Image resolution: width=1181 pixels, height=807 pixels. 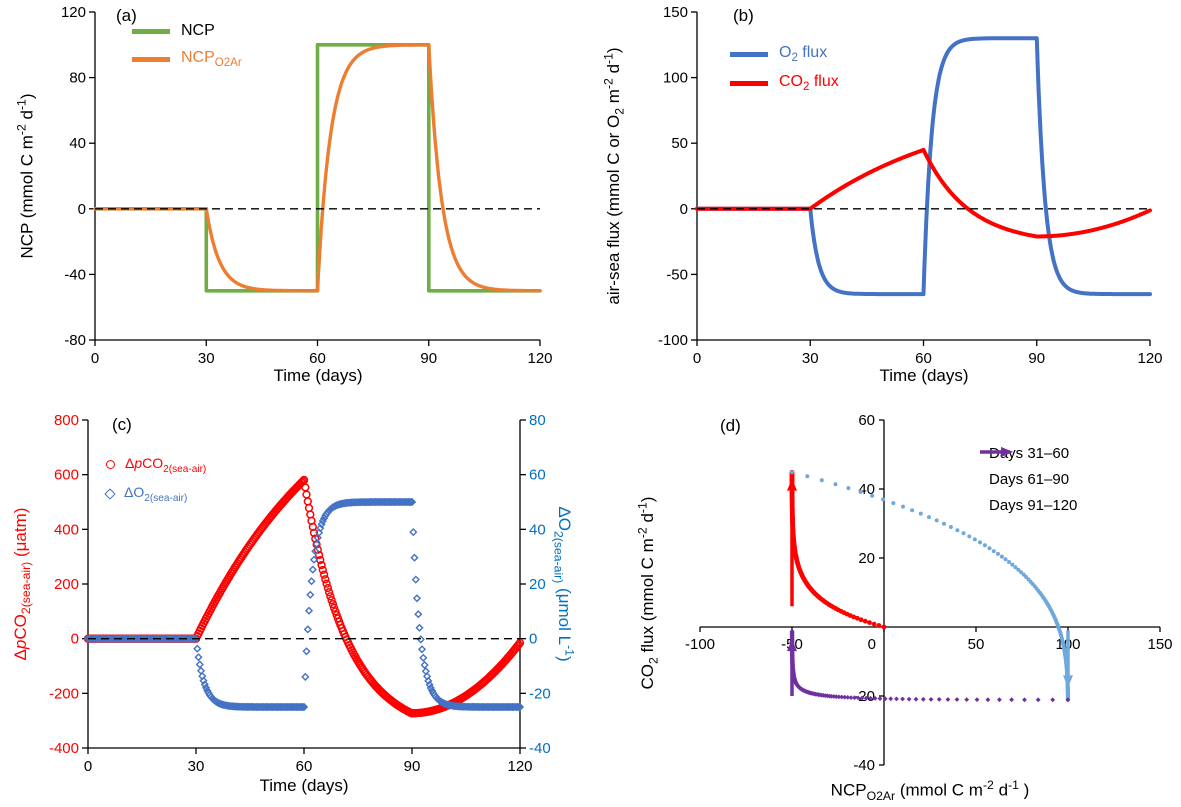 I want to click on legend-item: Days 61–90, so click(x=1027, y=467).